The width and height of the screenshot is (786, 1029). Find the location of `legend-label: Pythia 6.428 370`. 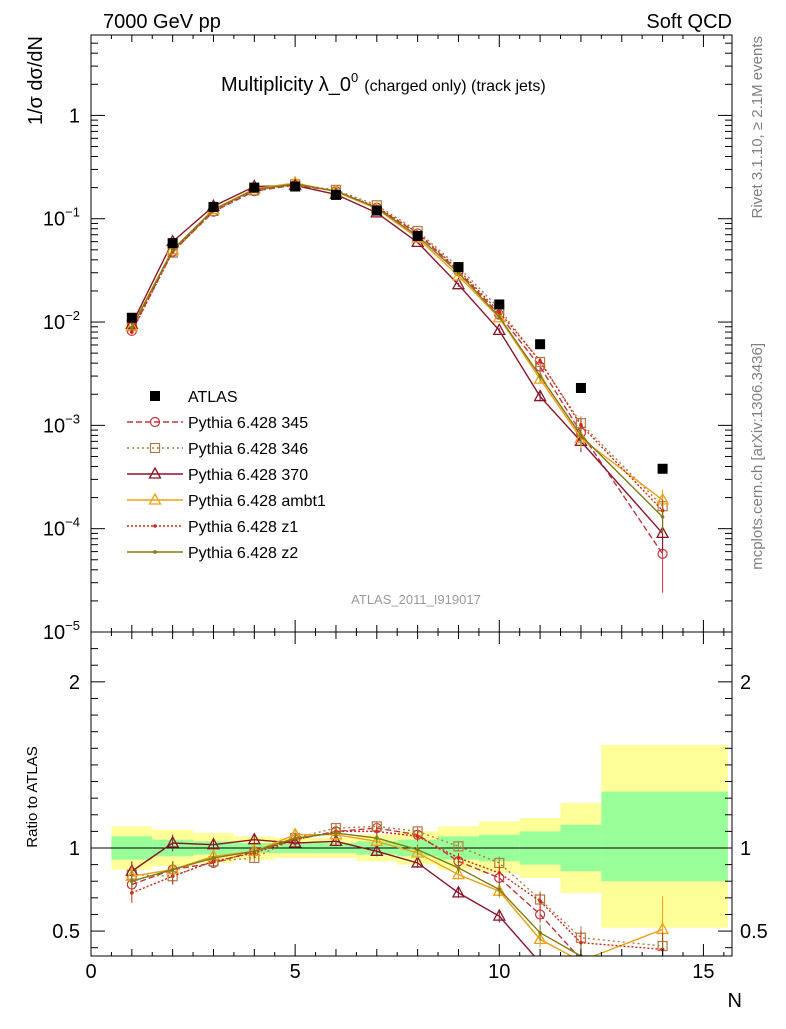

legend-label: Pythia 6.428 370 is located at coordinates (248, 475).